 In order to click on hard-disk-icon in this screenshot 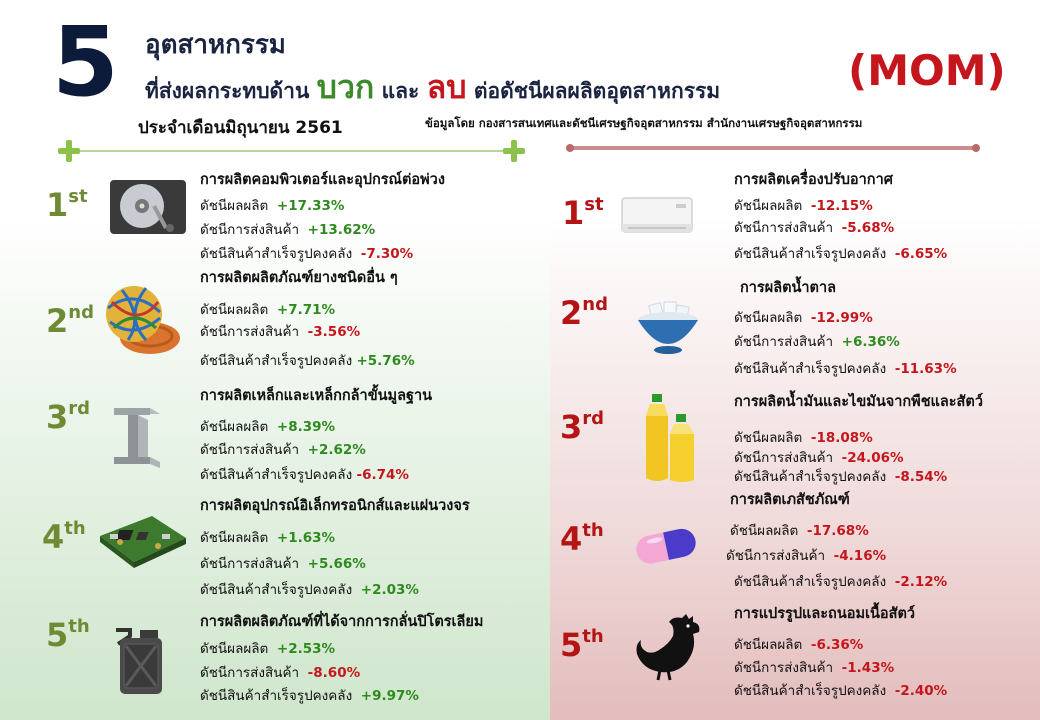, I will do `click(149, 207)`.